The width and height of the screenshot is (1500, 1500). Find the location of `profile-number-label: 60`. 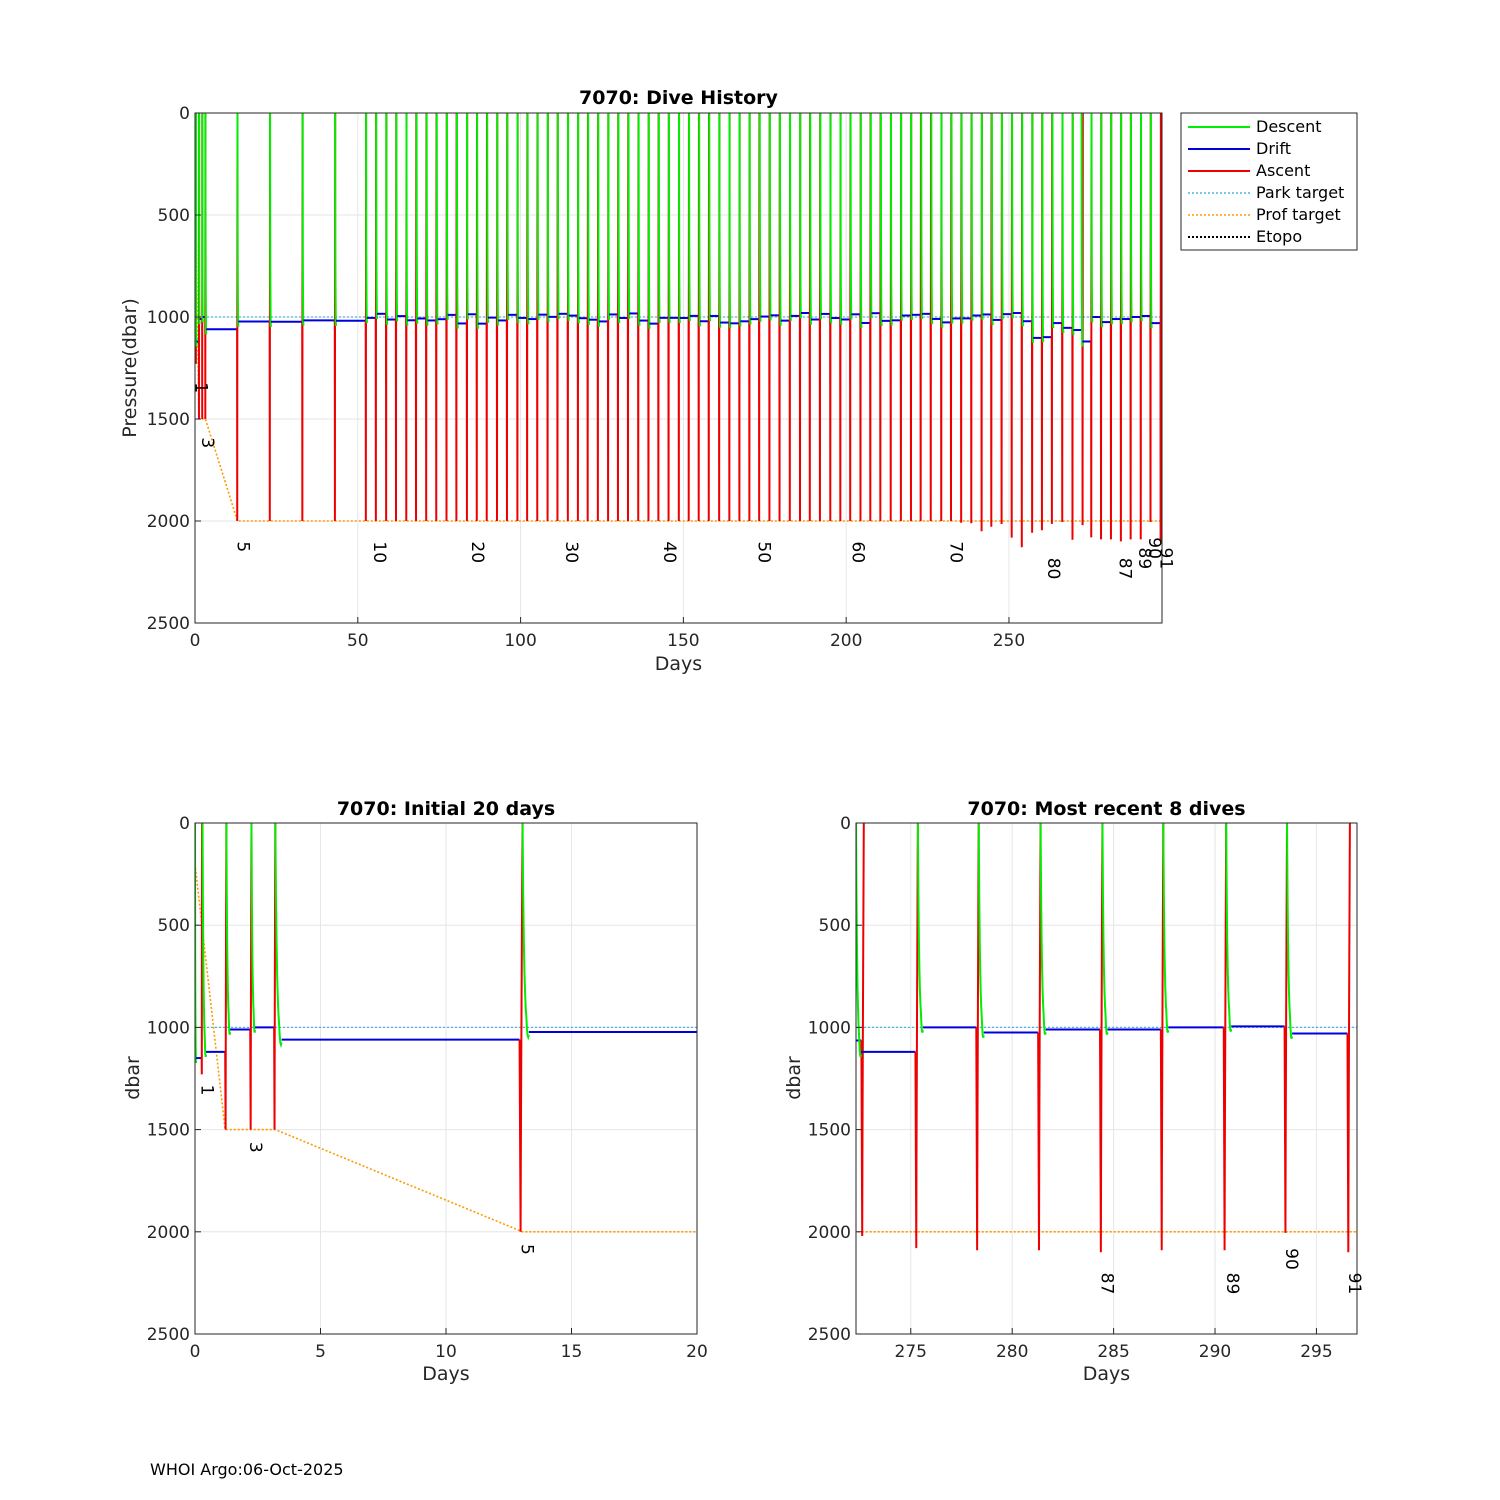

profile-number-label: 60 is located at coordinates (858, 552).